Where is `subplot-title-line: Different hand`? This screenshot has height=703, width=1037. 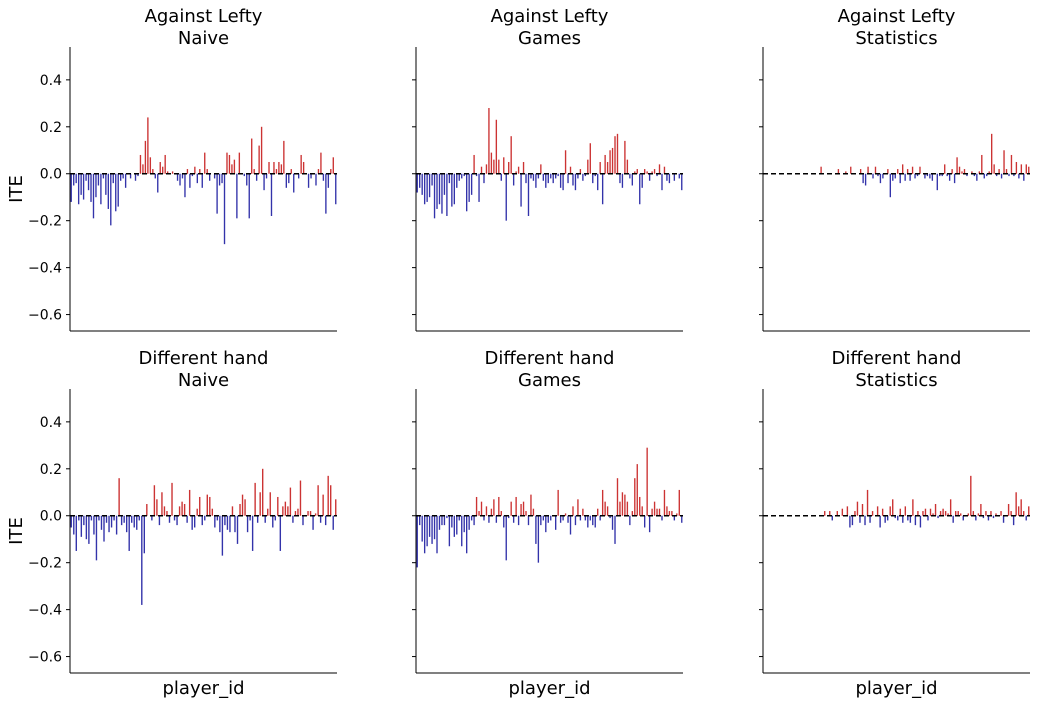 subplot-title-line: Different hand is located at coordinates (550, 358).